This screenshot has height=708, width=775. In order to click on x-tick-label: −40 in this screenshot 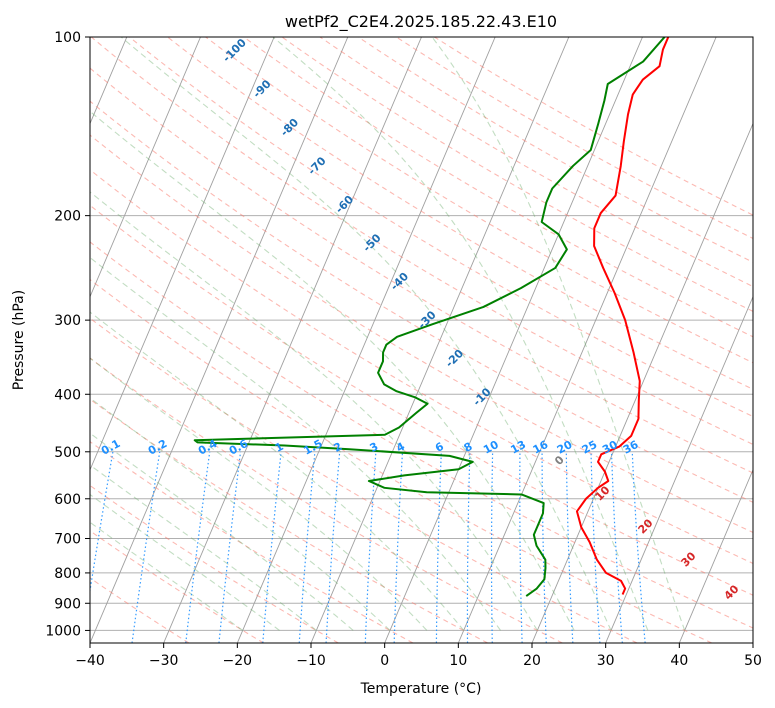, I will do `click(90, 661)`.